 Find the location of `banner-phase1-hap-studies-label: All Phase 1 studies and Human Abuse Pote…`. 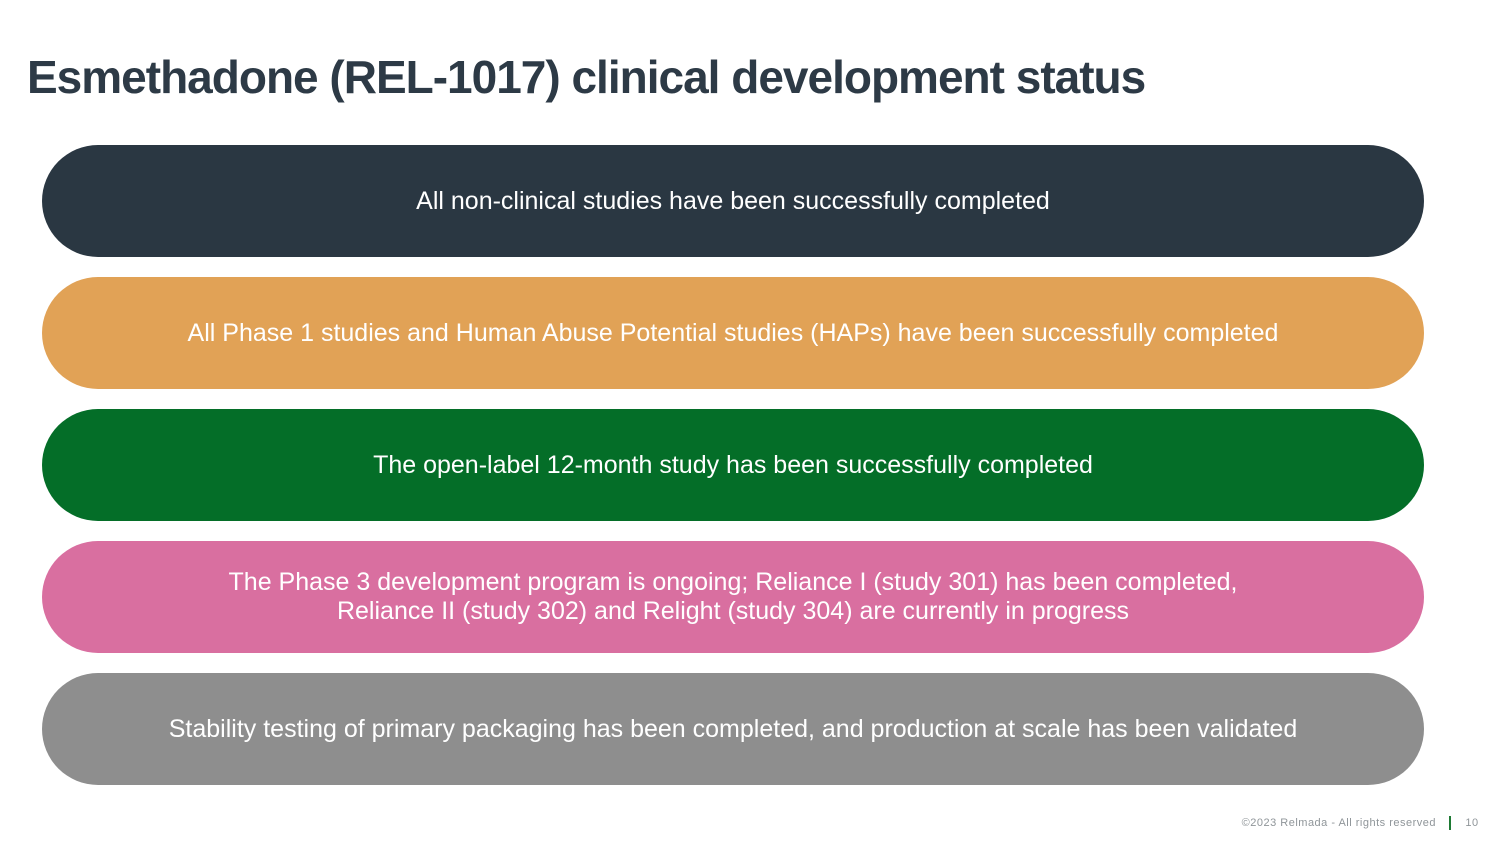

banner-phase1-hap-studies-label: All Phase 1 studies and Human Abuse Pote… is located at coordinates (733, 332).